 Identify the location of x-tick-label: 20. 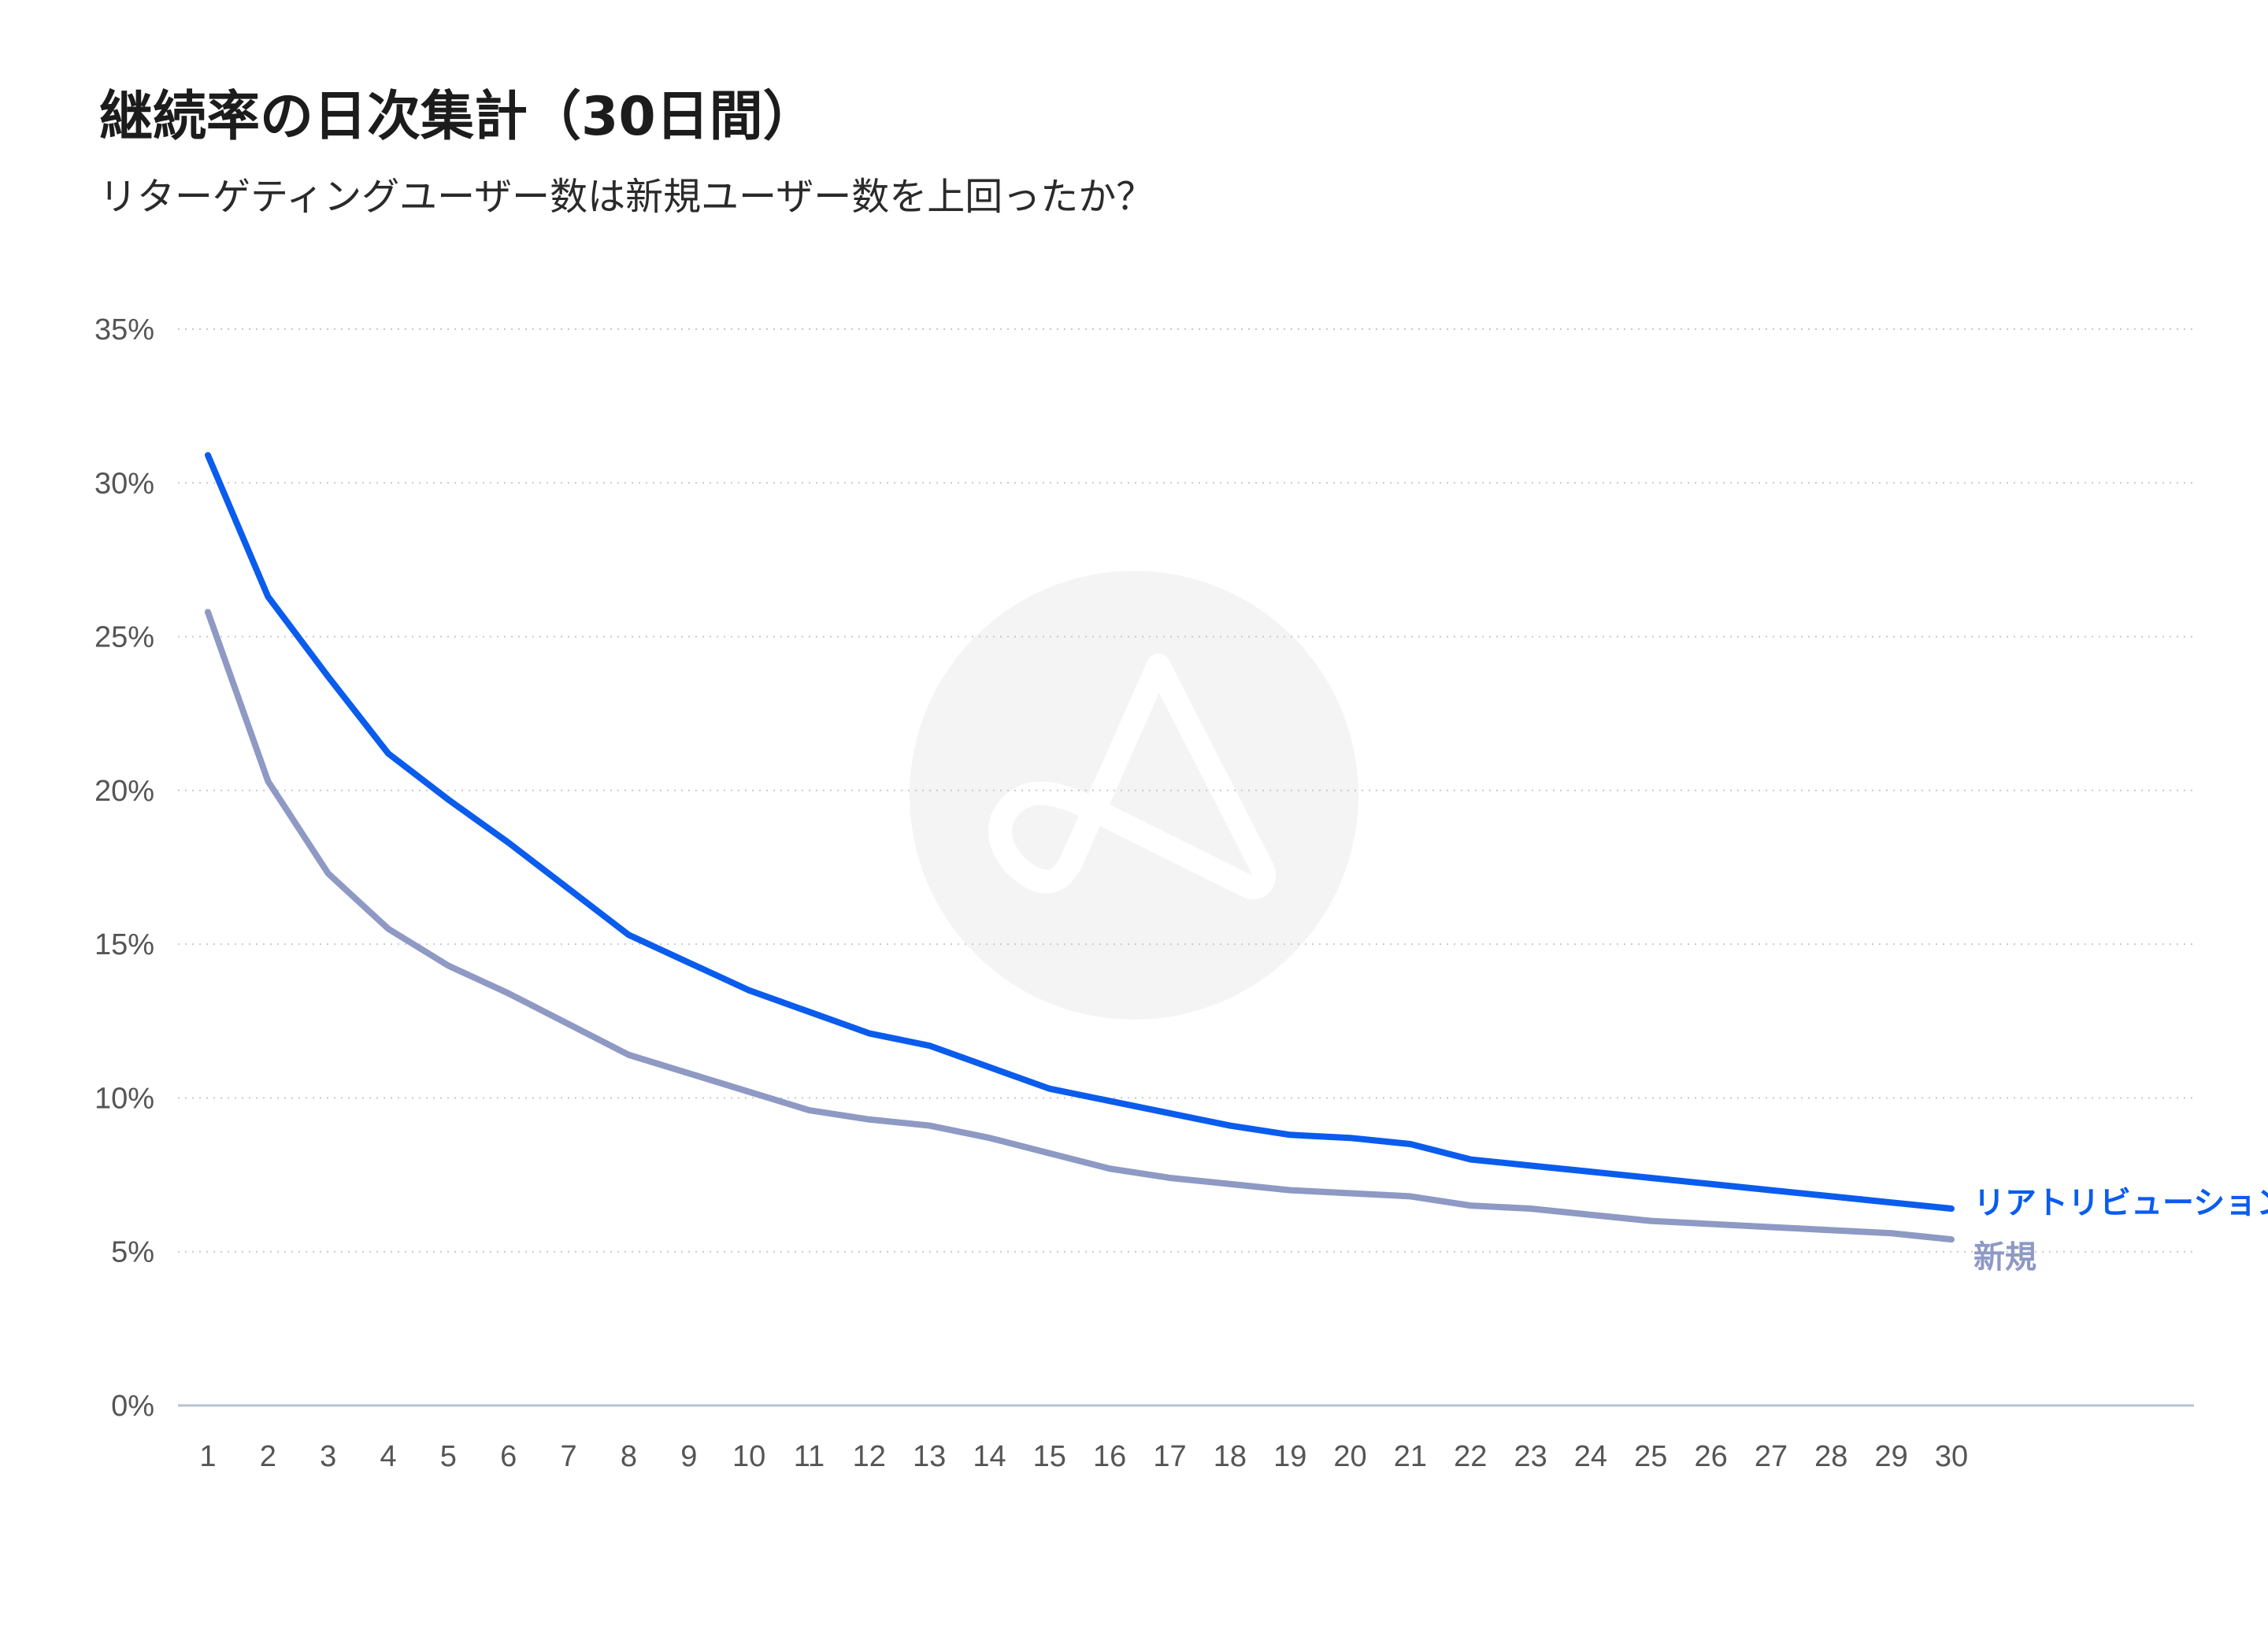
(1349, 1456).